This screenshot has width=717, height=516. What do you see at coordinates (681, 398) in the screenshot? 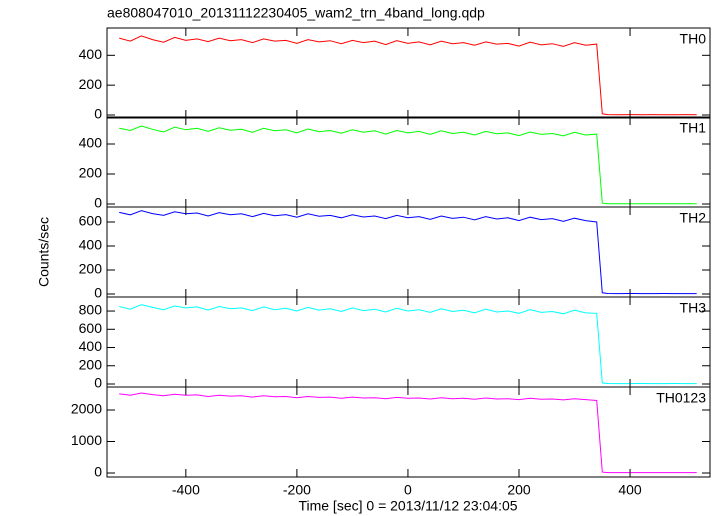
I see `panel-label: TH0123` at bounding box center [681, 398].